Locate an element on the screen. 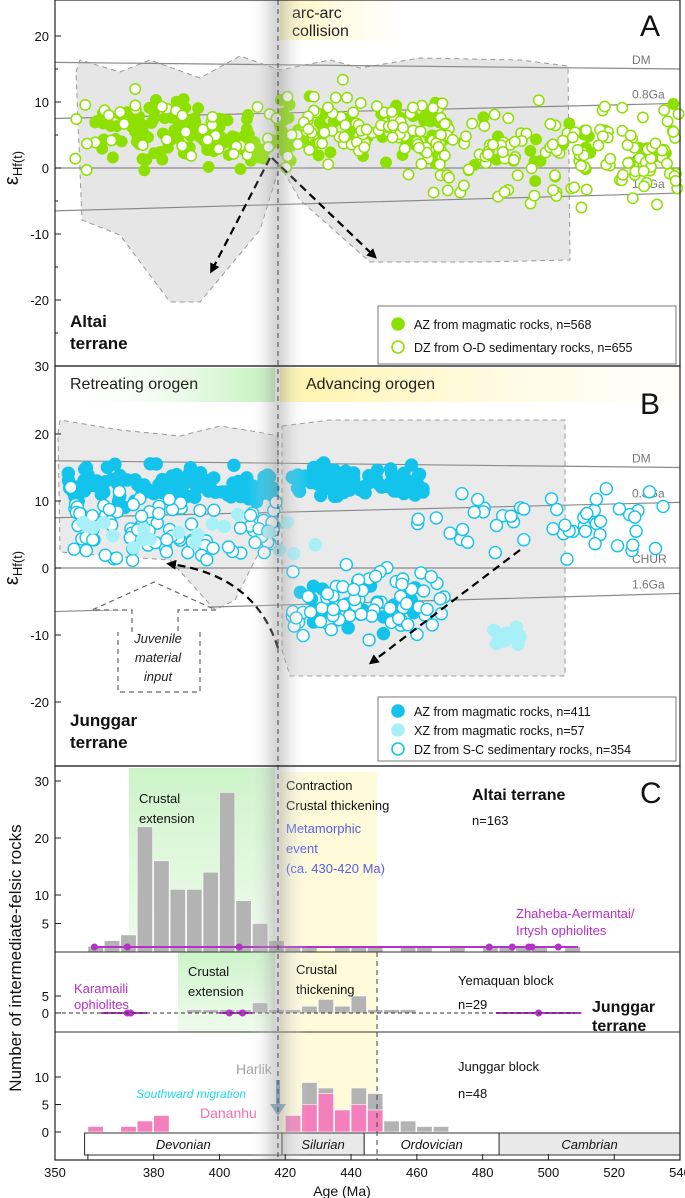 The width and height of the screenshot is (685, 1198). karamaili-line1: Karamaili is located at coordinates (101, 988).